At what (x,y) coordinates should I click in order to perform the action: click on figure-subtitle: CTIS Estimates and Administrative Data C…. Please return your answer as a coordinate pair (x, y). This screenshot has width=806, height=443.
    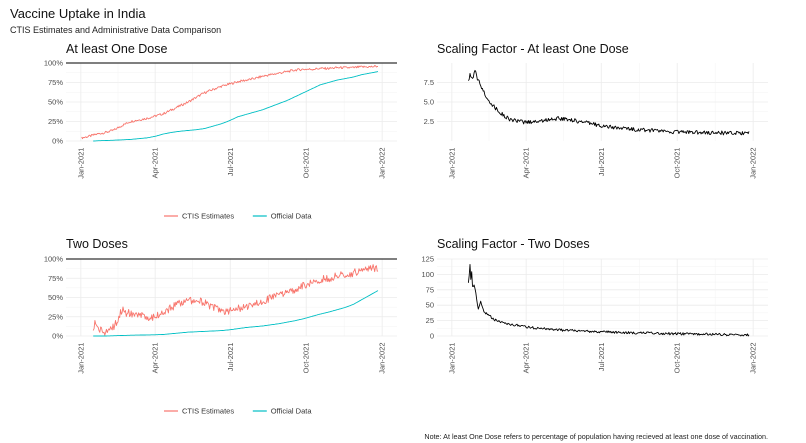
    Looking at the image, I should click on (115, 30).